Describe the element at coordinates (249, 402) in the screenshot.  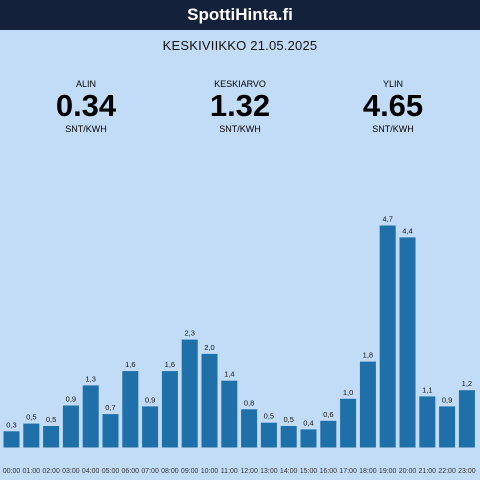
I see `bar-value-label: 0,8` at that location.